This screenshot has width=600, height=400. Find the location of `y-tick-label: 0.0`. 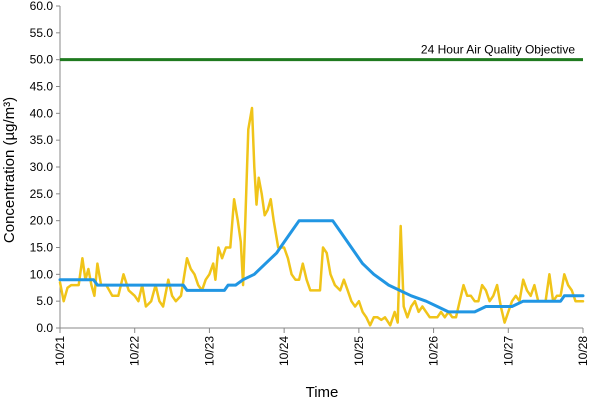

y-tick-label: 0.0 is located at coordinates (44, 328).